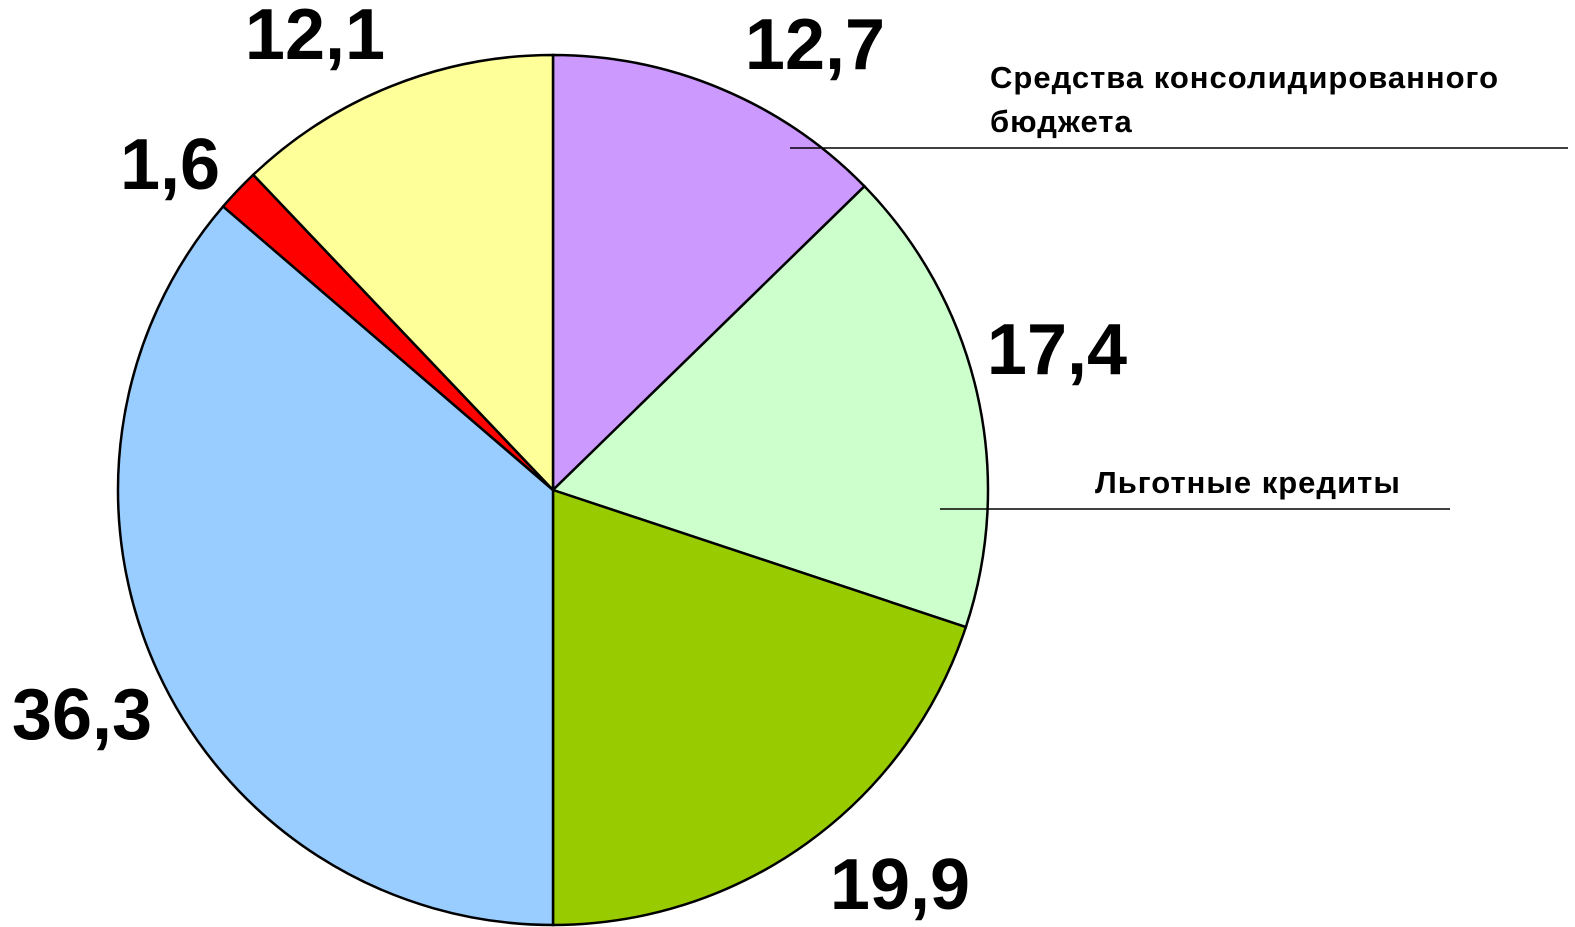 This screenshot has height=927, width=1575. Describe the element at coordinates (900, 885) in the screenshot. I see `data-label: 19,9` at that location.